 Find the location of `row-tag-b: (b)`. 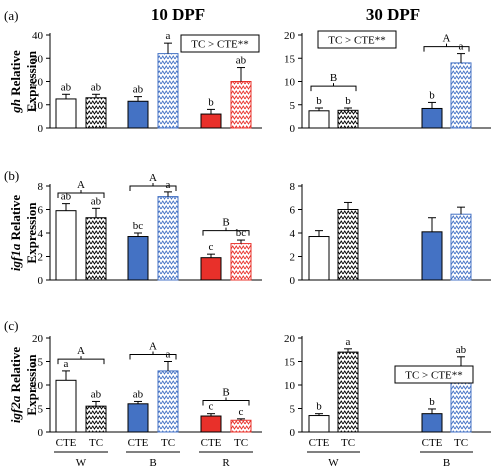

row-tag-b: (b) is located at coordinates (11, 175).